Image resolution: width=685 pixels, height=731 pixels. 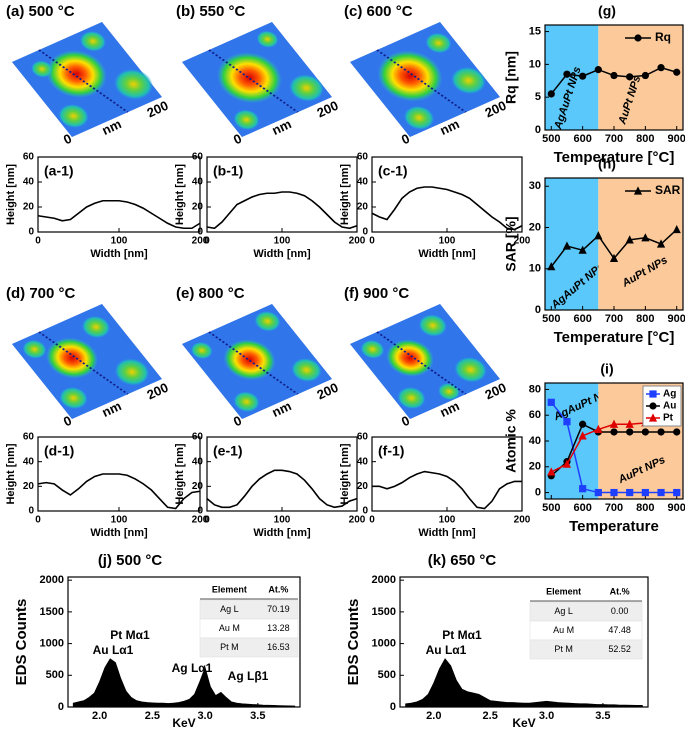 I want to click on table-cell: 70.19, so click(x=278, y=609).